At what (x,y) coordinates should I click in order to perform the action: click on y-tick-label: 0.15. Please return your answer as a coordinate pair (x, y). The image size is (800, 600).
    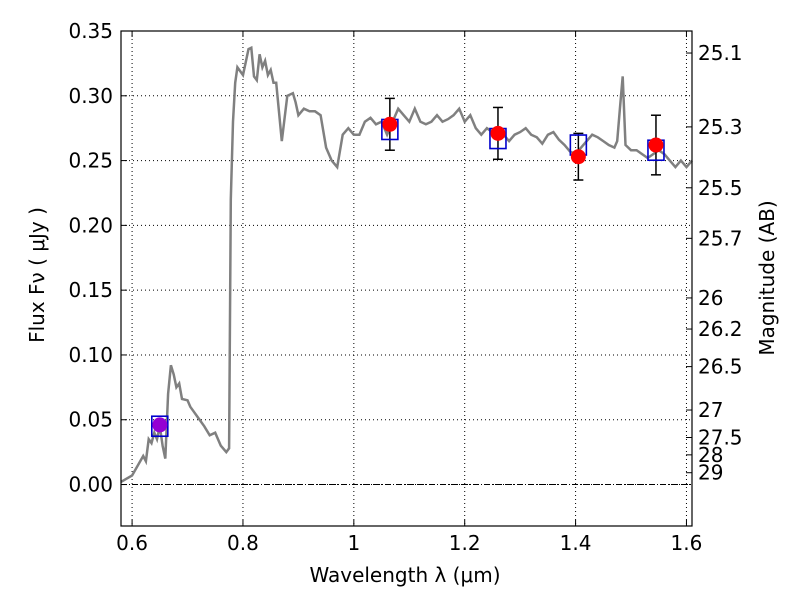
    Looking at the image, I should click on (90, 290).